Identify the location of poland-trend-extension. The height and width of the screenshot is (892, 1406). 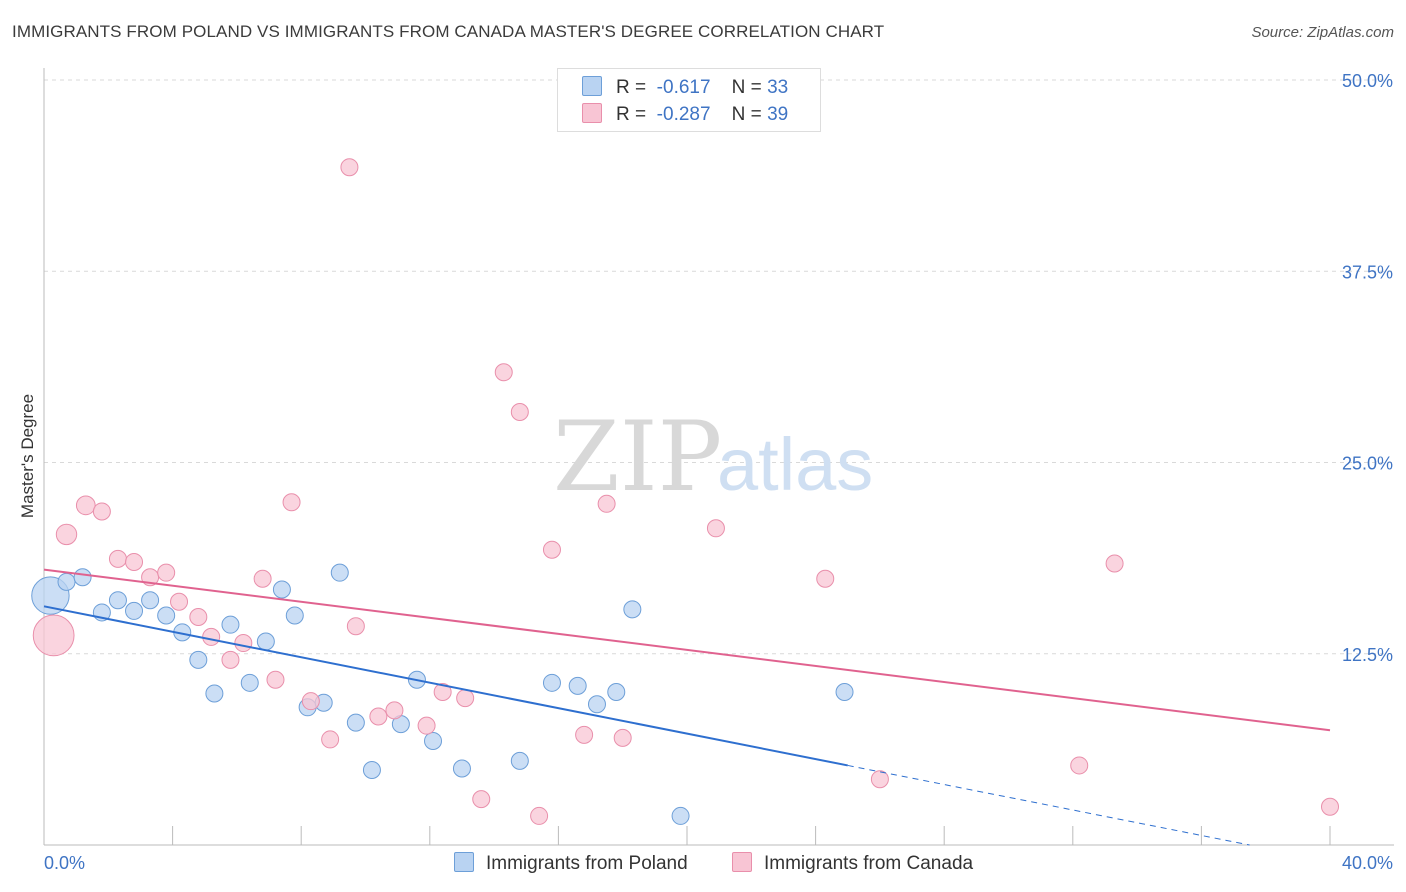
(1048, 805).